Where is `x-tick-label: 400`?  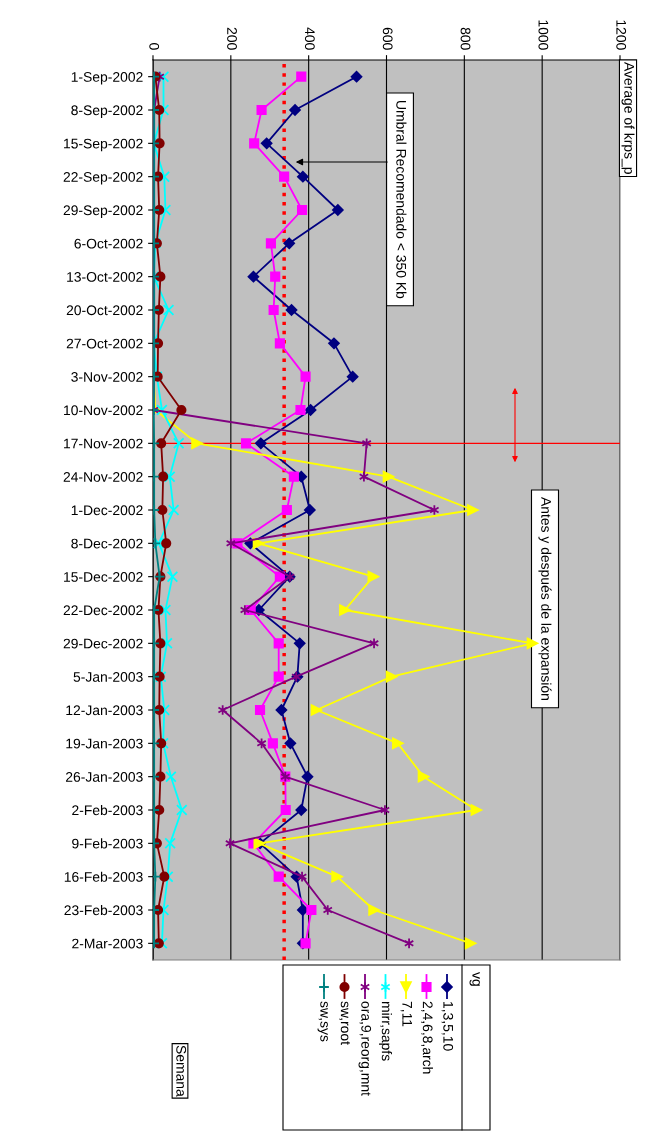
x-tick-label: 400 is located at coordinates (309, 38).